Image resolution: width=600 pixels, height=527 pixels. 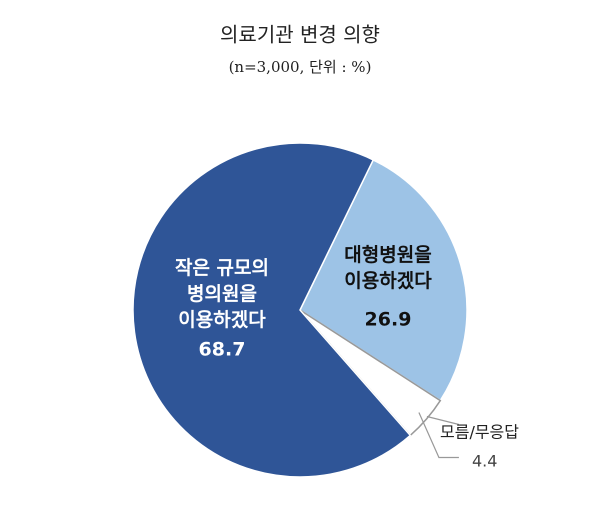 I want to click on value-label: 4.4, so click(x=484, y=461).